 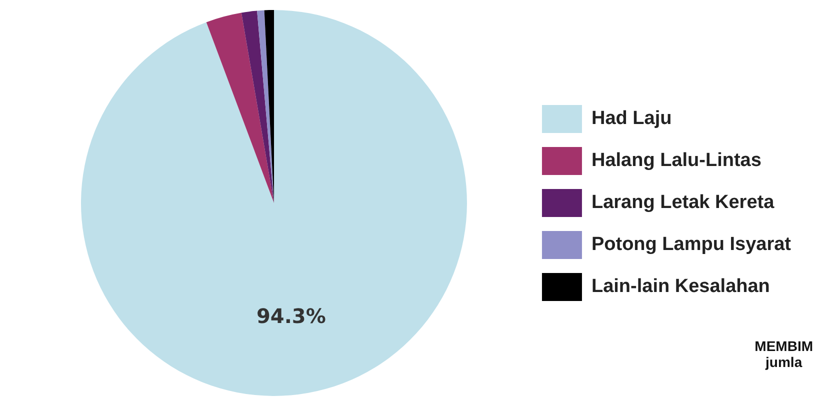 What do you see at coordinates (680, 287) in the screenshot?
I see `legend-label: Lain-lain Kesalahan` at bounding box center [680, 287].